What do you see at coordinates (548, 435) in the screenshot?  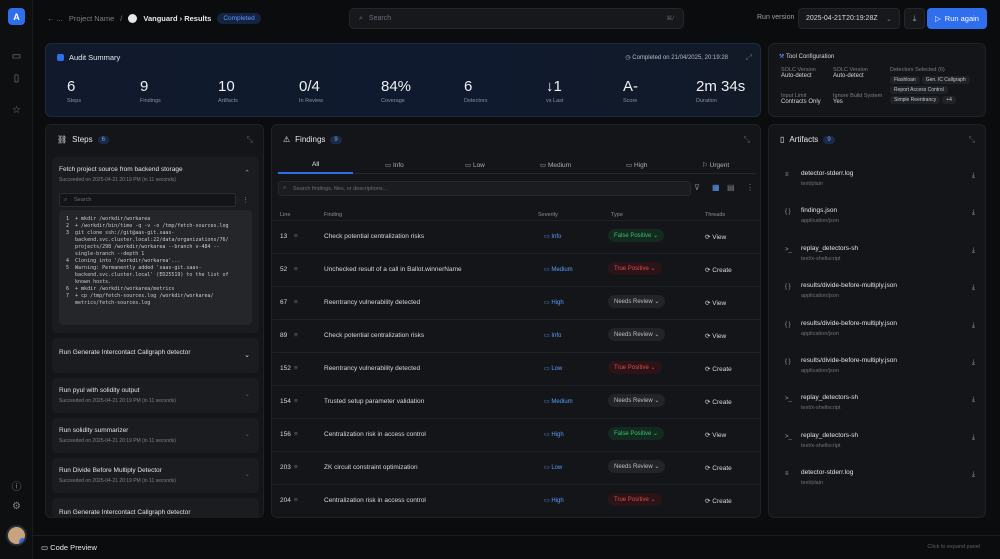 I see `severity-icon: ▭` at bounding box center [548, 435].